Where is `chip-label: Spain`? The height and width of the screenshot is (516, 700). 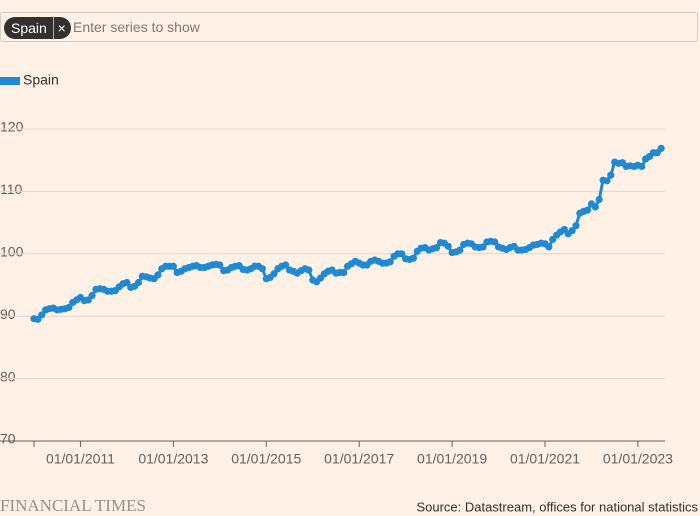 chip-label: Spain is located at coordinates (29, 28).